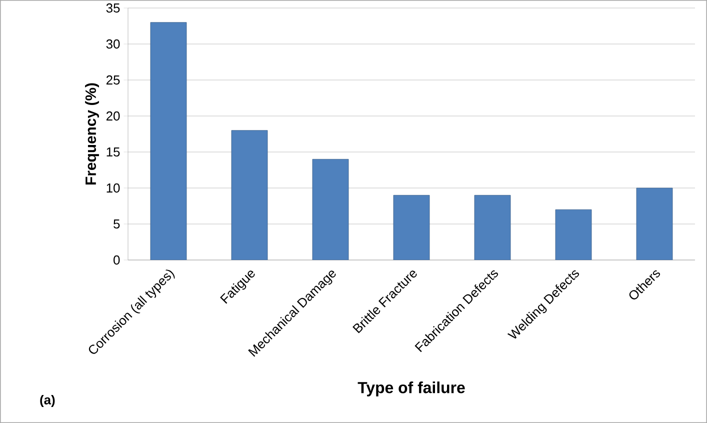  Describe the element at coordinates (113, 188) in the screenshot. I see `y-tick-label: 10` at that location.